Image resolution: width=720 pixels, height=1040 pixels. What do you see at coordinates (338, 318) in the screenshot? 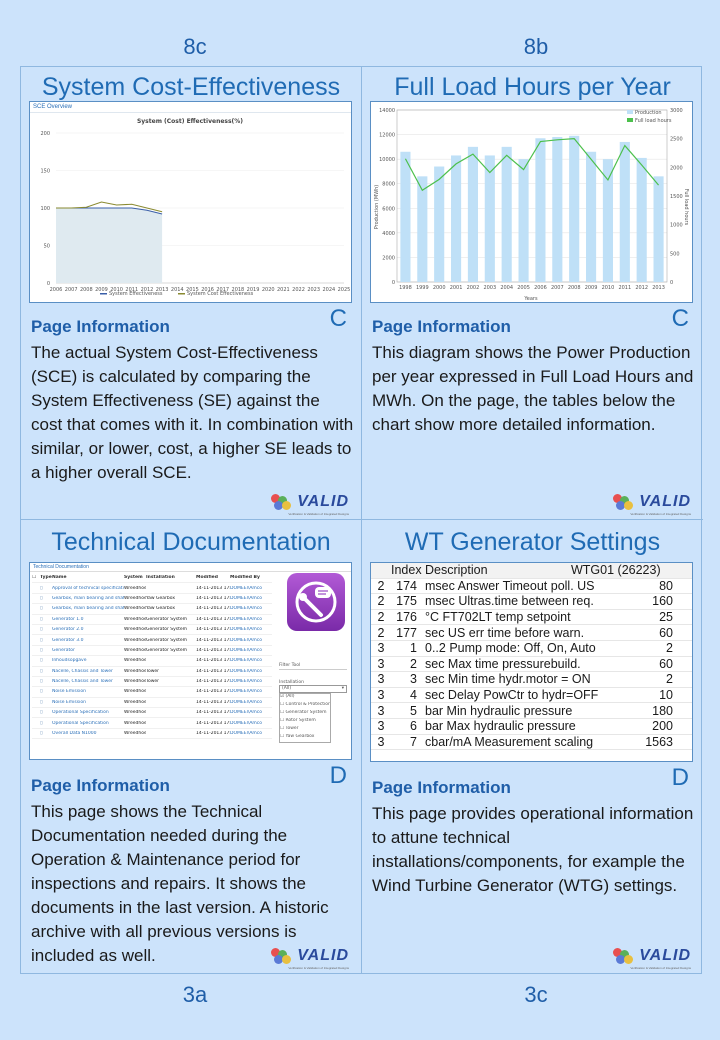
I see `panel-letter: C` at bounding box center [338, 318].